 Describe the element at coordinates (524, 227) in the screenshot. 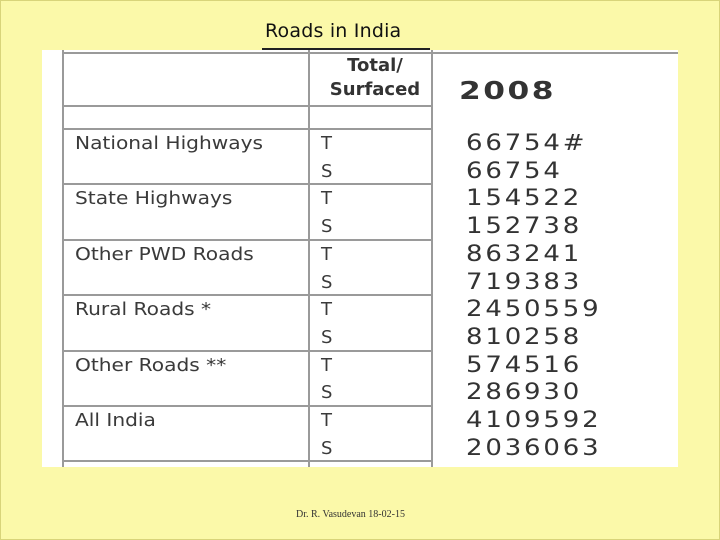

I see `row-road-length-value: 152738` at that location.